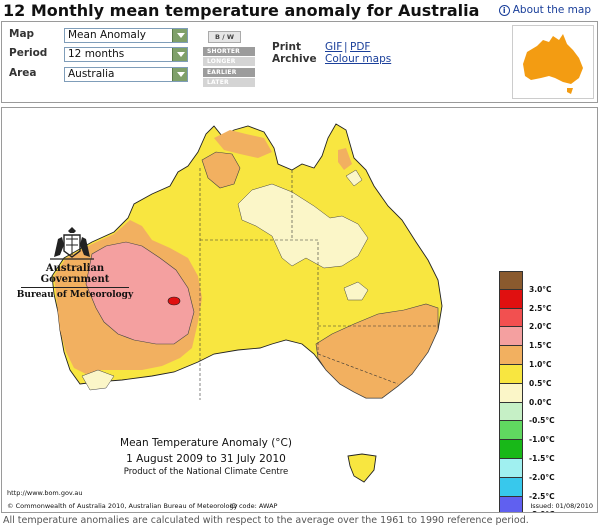 Image resolution: width=600 pixels, height=529 pixels. I want to click on legend-label: 1.5°C, so click(540, 346).